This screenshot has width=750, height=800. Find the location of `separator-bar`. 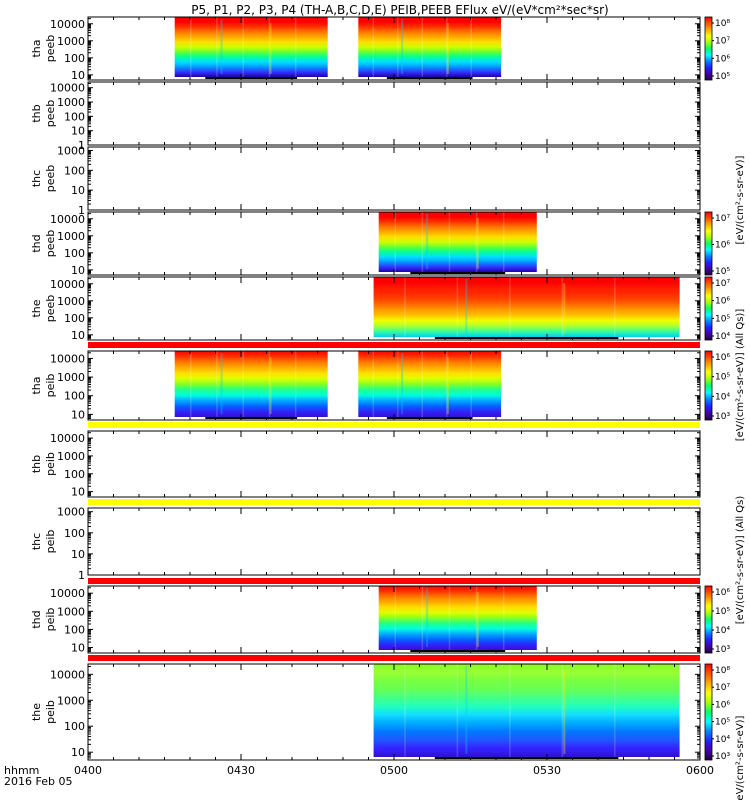

separator-bar is located at coordinates (394, 658).